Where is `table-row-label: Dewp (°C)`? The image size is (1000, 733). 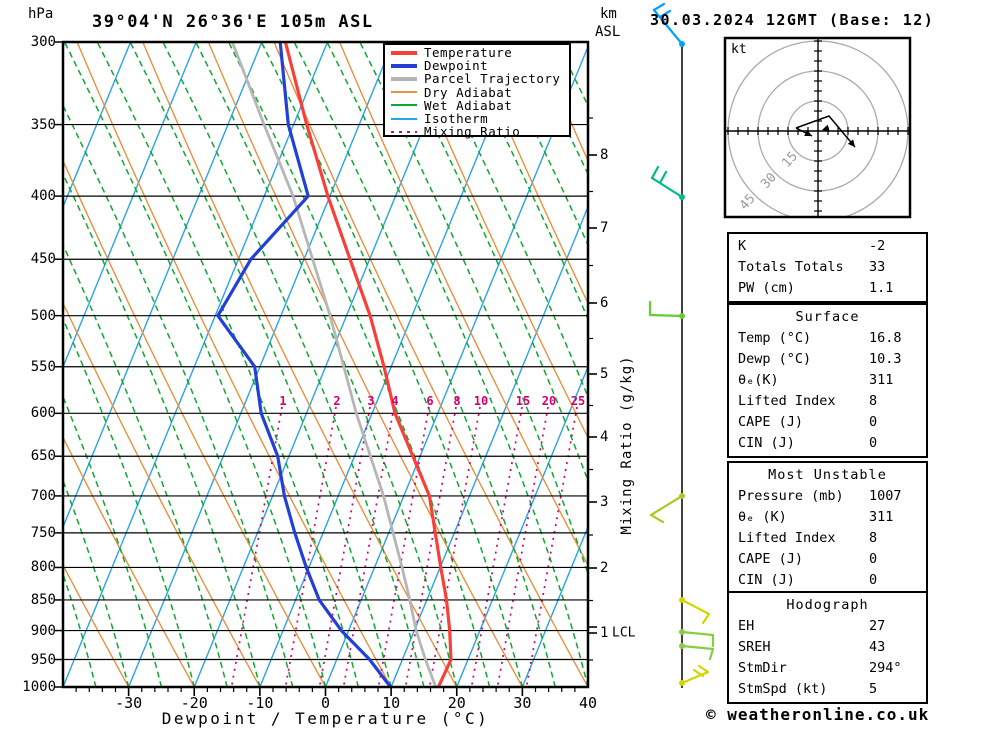 table-row-label: Dewp (°C) is located at coordinates (775, 359).